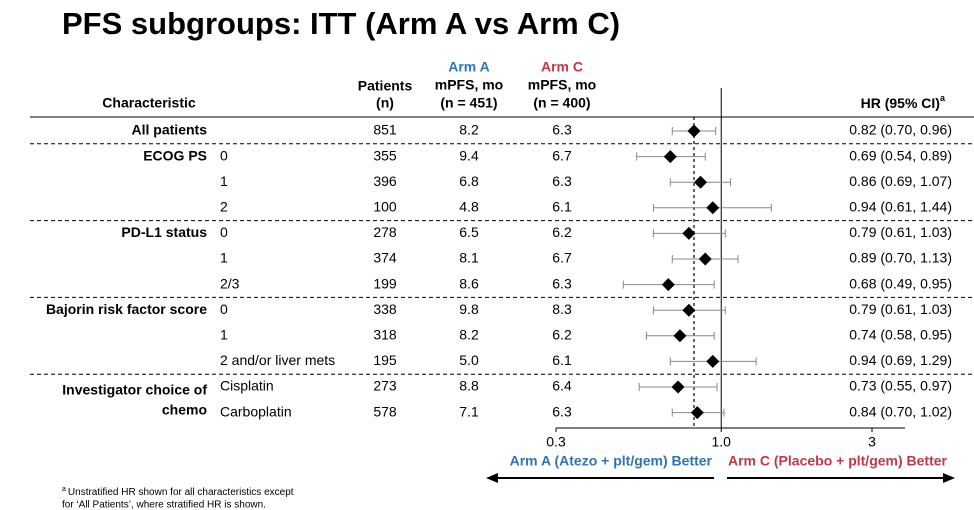  Describe the element at coordinates (385, 155) in the screenshot. I see `patients: 355` at that location.